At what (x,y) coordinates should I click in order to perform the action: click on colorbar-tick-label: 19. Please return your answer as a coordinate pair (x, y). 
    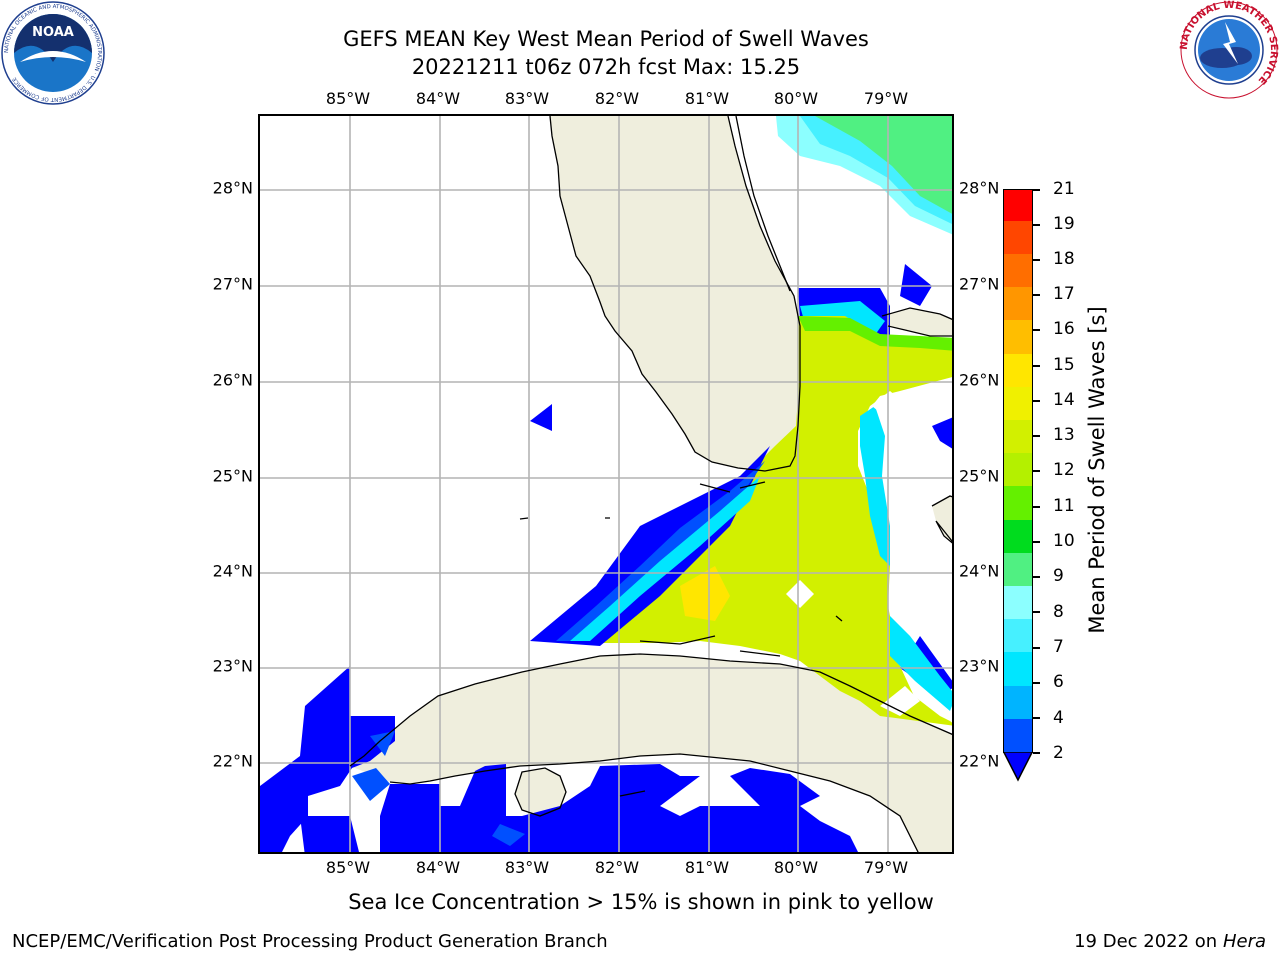
    Looking at the image, I should click on (1064, 224).